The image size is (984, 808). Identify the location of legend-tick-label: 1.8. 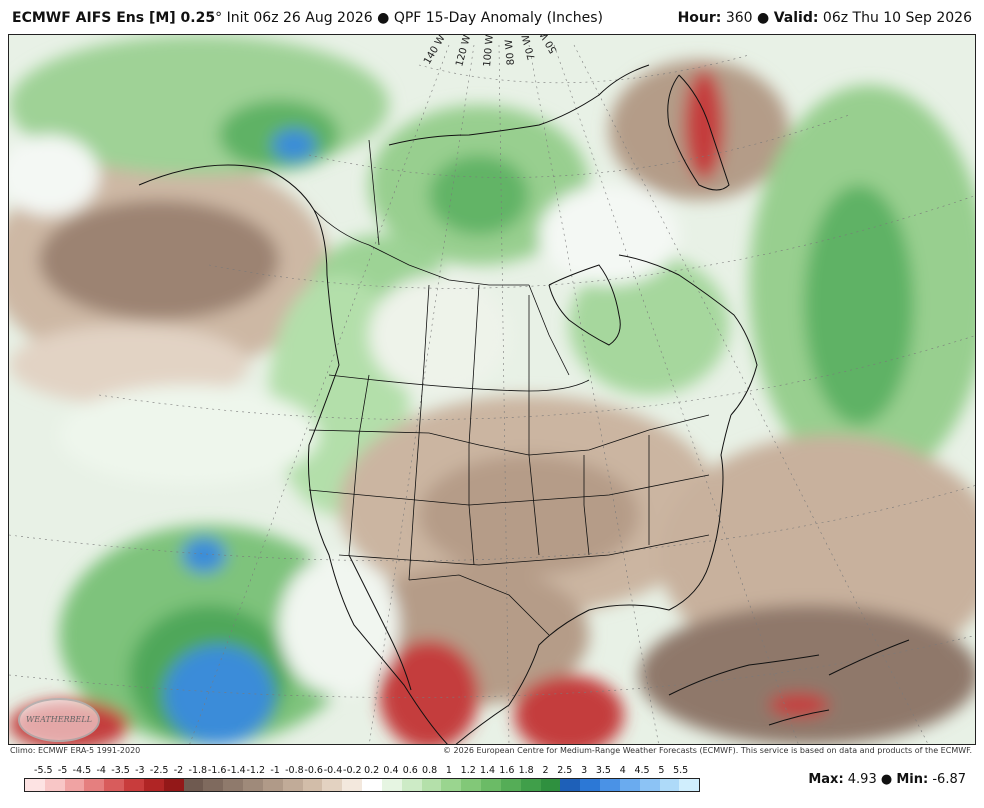
(526, 770).